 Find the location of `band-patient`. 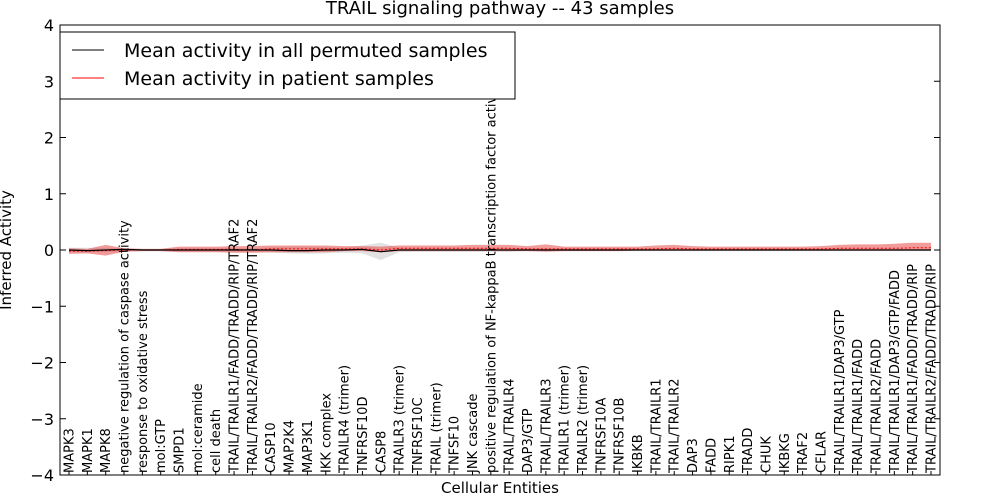

band-patient is located at coordinates (500, 249).